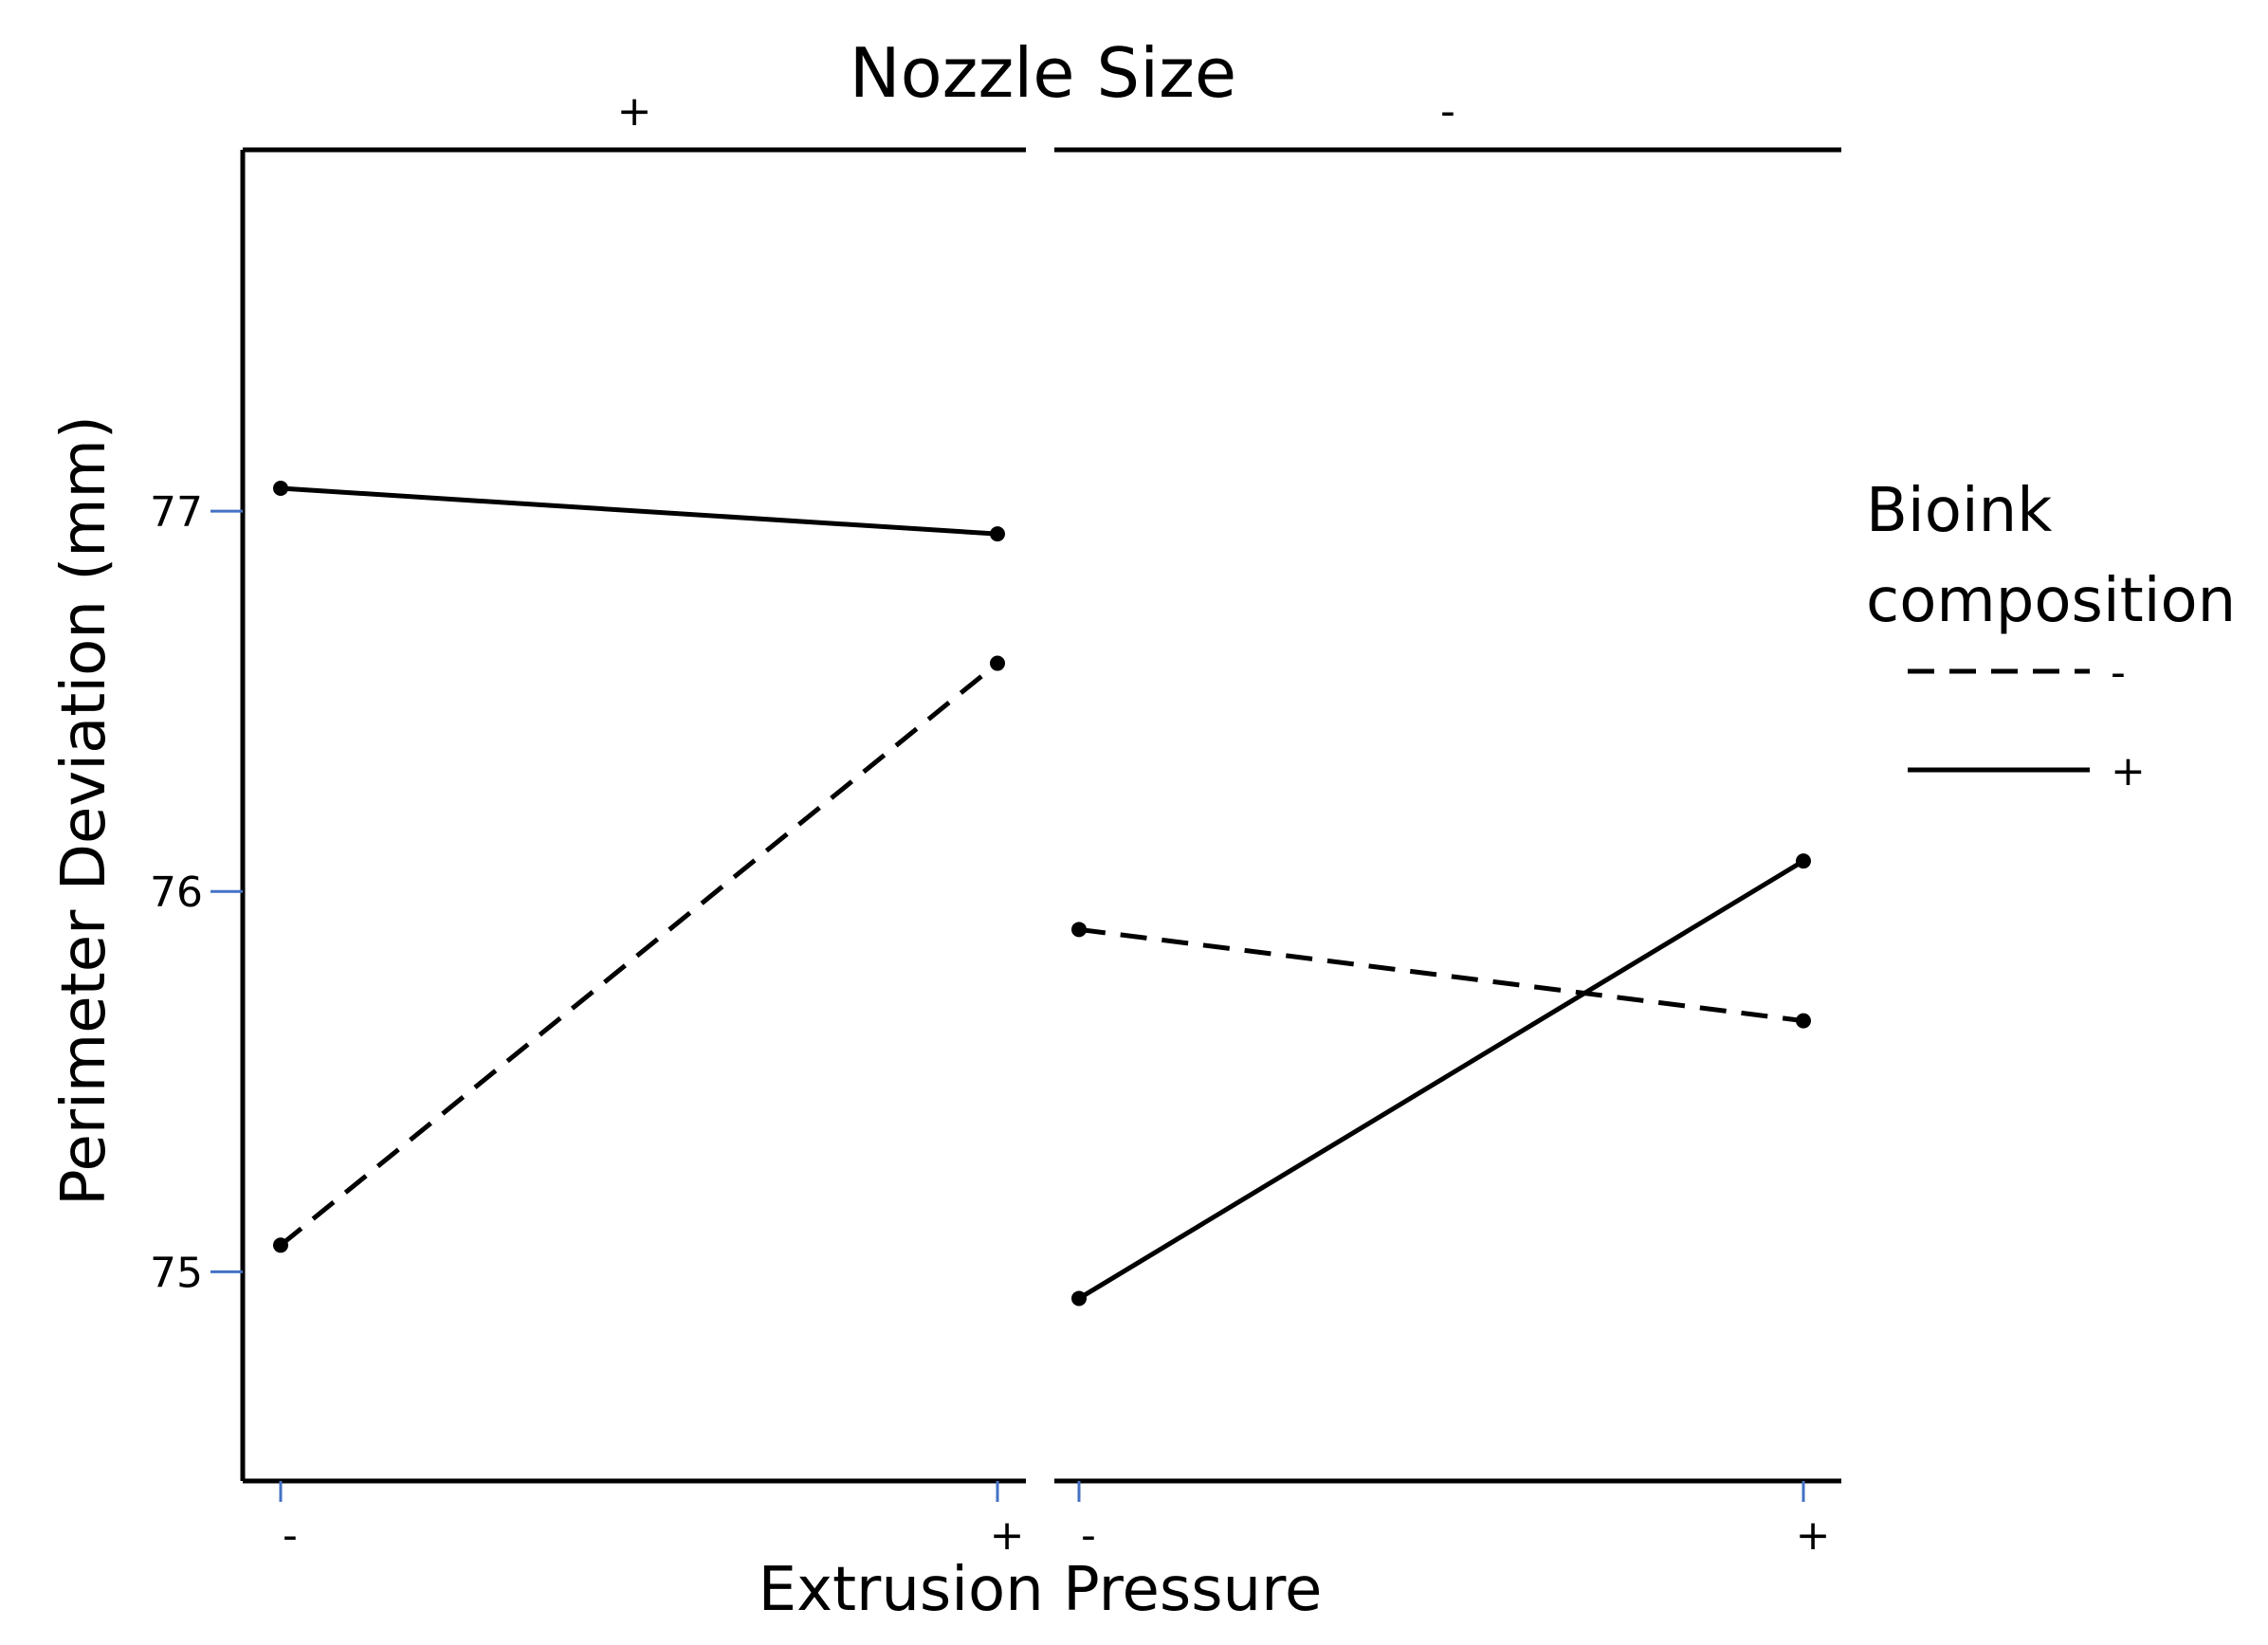 The image size is (2268, 1645). Describe the element at coordinates (1043, 73) in the screenshot. I see `chart-title: Nozzle Size` at that location.